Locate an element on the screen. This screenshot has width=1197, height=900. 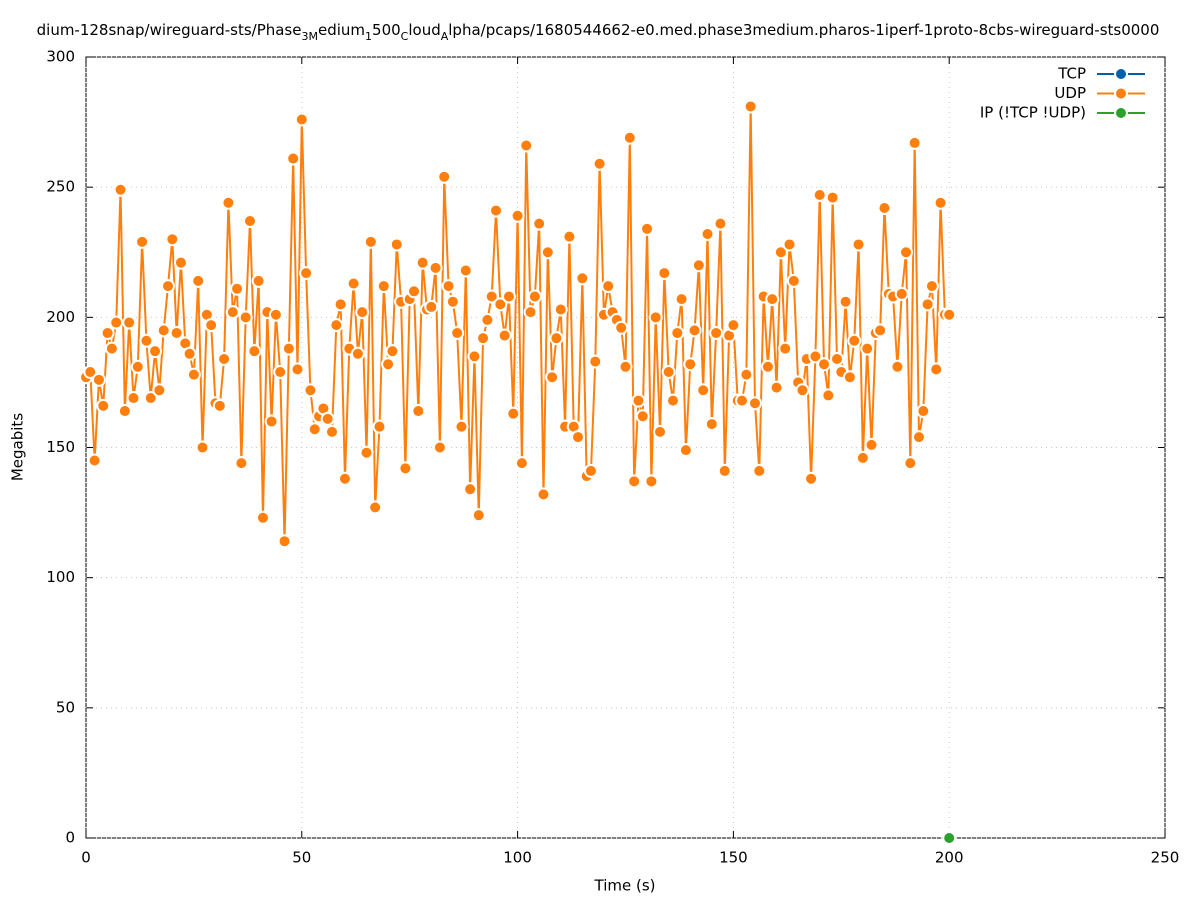
title-part: loud is located at coordinates (424, 30).